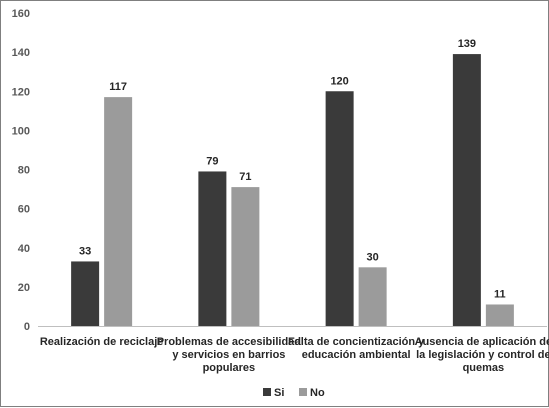  I want to click on data-label-si-3: 139, so click(467, 44).